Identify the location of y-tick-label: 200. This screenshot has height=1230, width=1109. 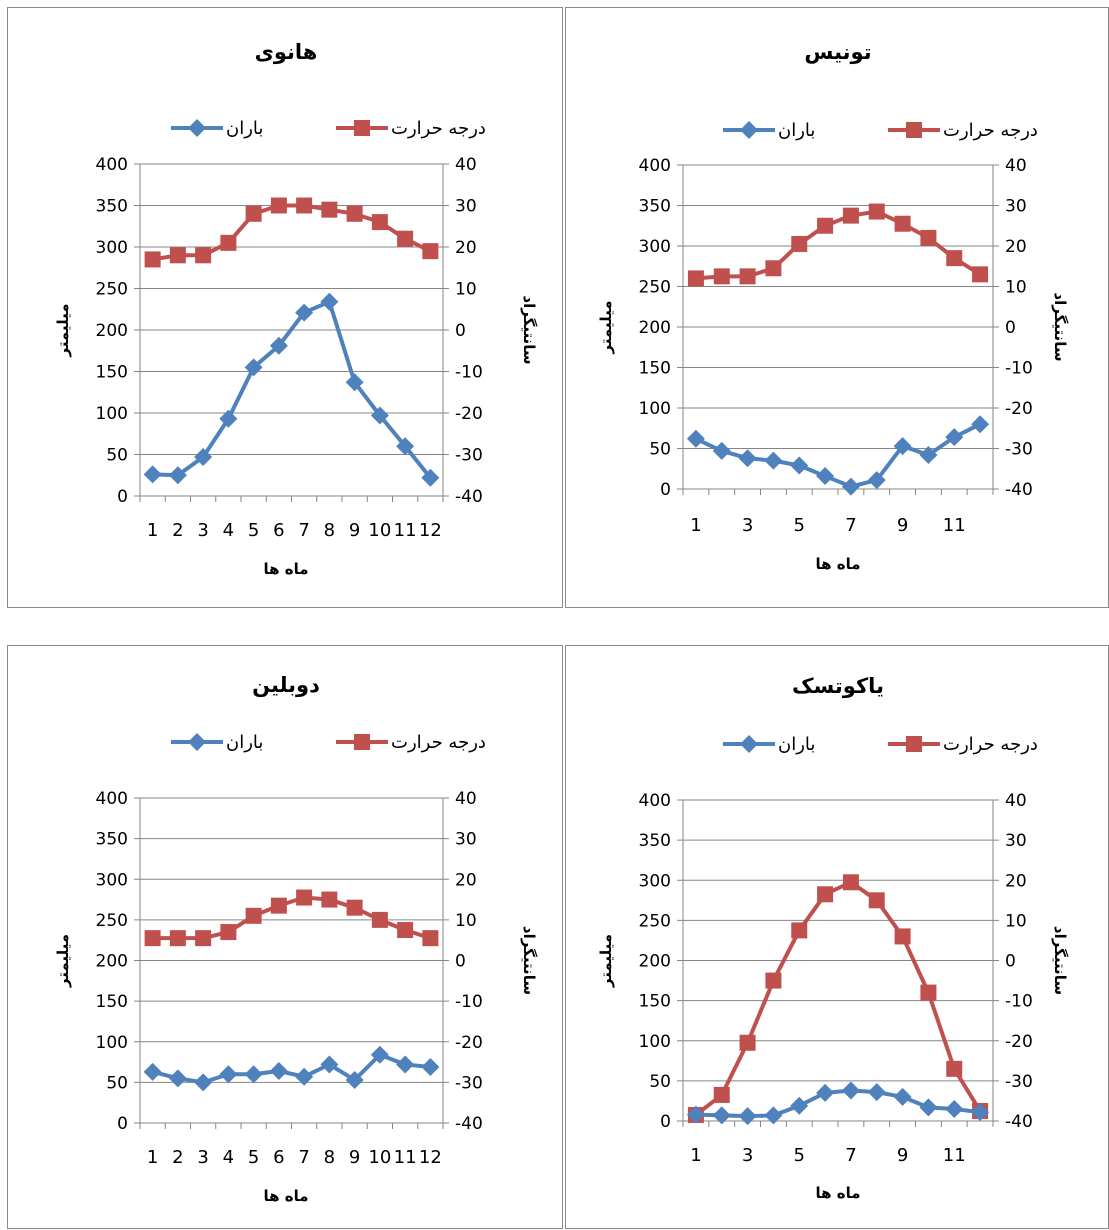
(655, 328).